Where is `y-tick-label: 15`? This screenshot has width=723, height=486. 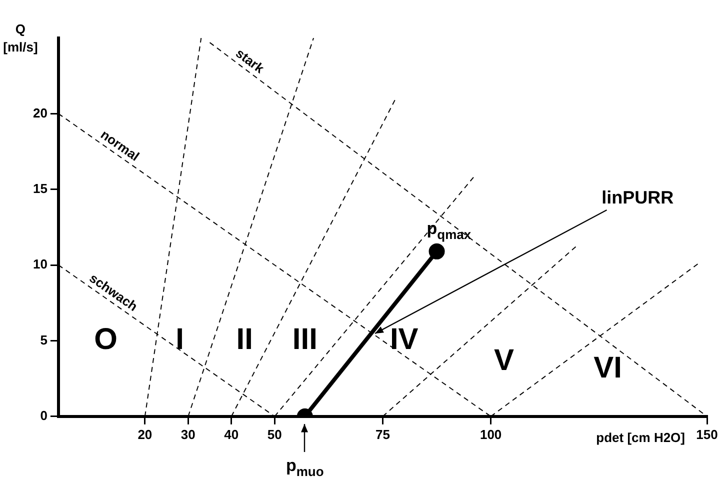 y-tick-label: 15 is located at coordinates (40, 188).